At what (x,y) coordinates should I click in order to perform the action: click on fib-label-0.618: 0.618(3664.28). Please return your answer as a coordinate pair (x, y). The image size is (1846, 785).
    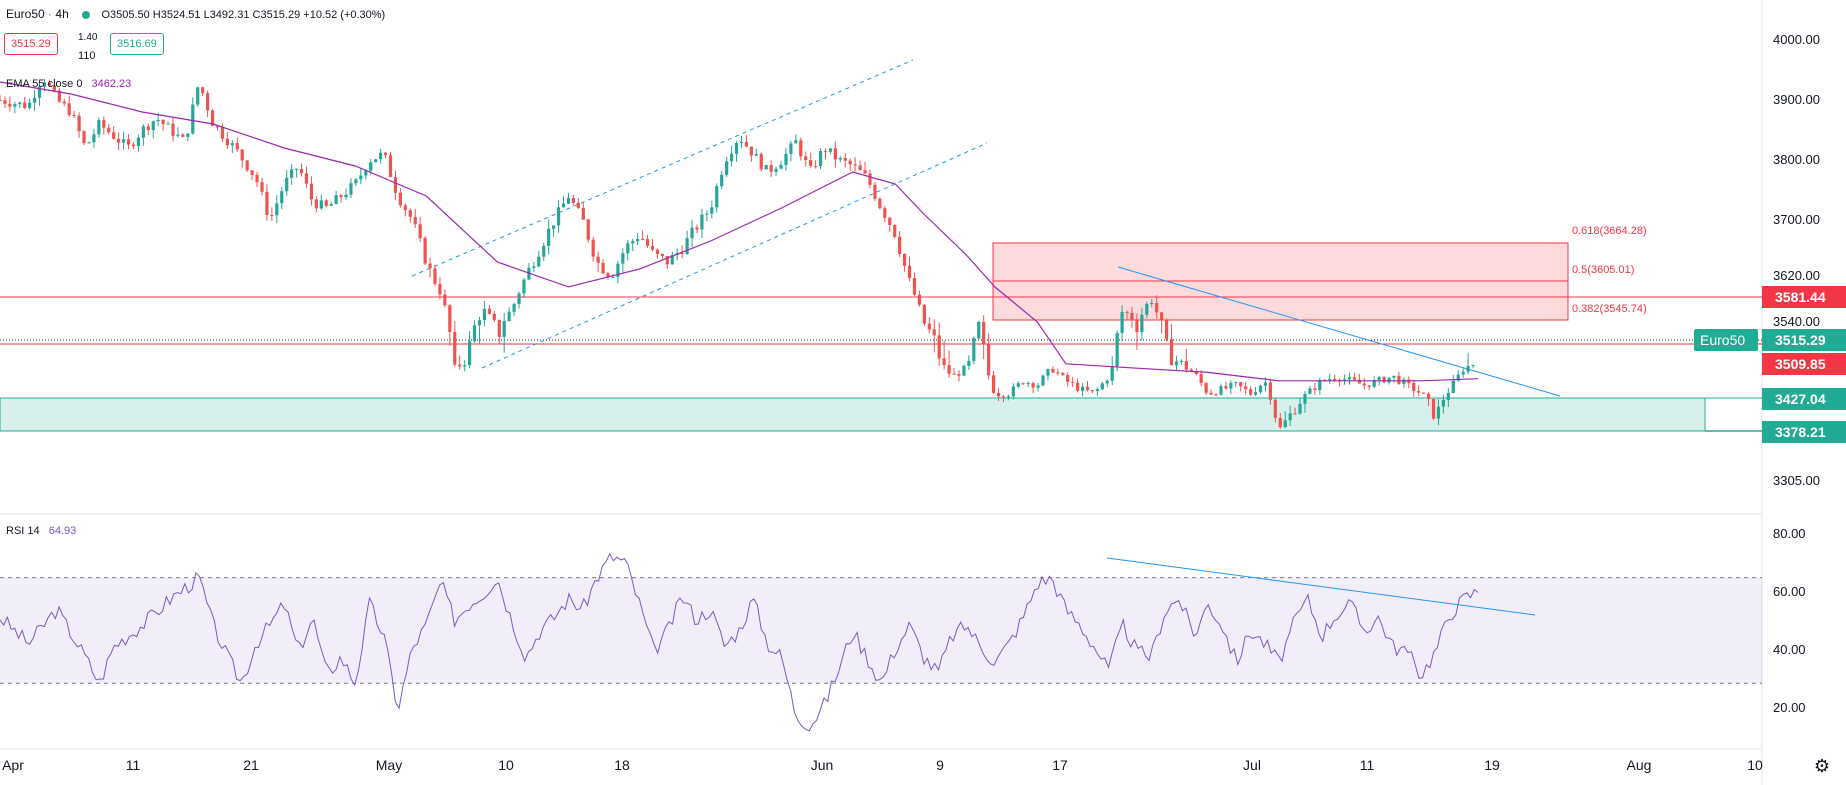
    Looking at the image, I should click on (1609, 231).